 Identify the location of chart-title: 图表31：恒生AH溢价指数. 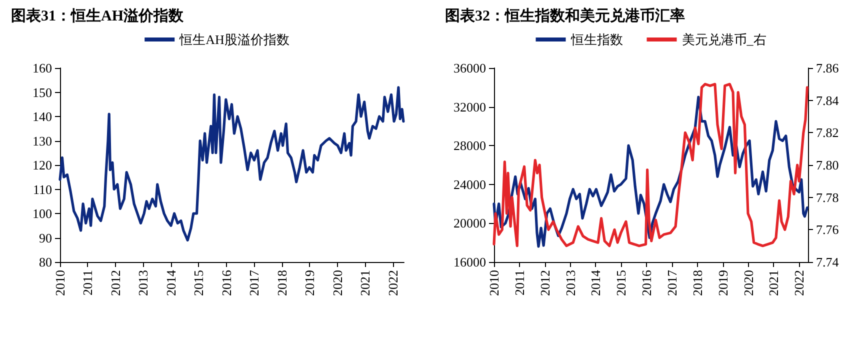
(97, 16).